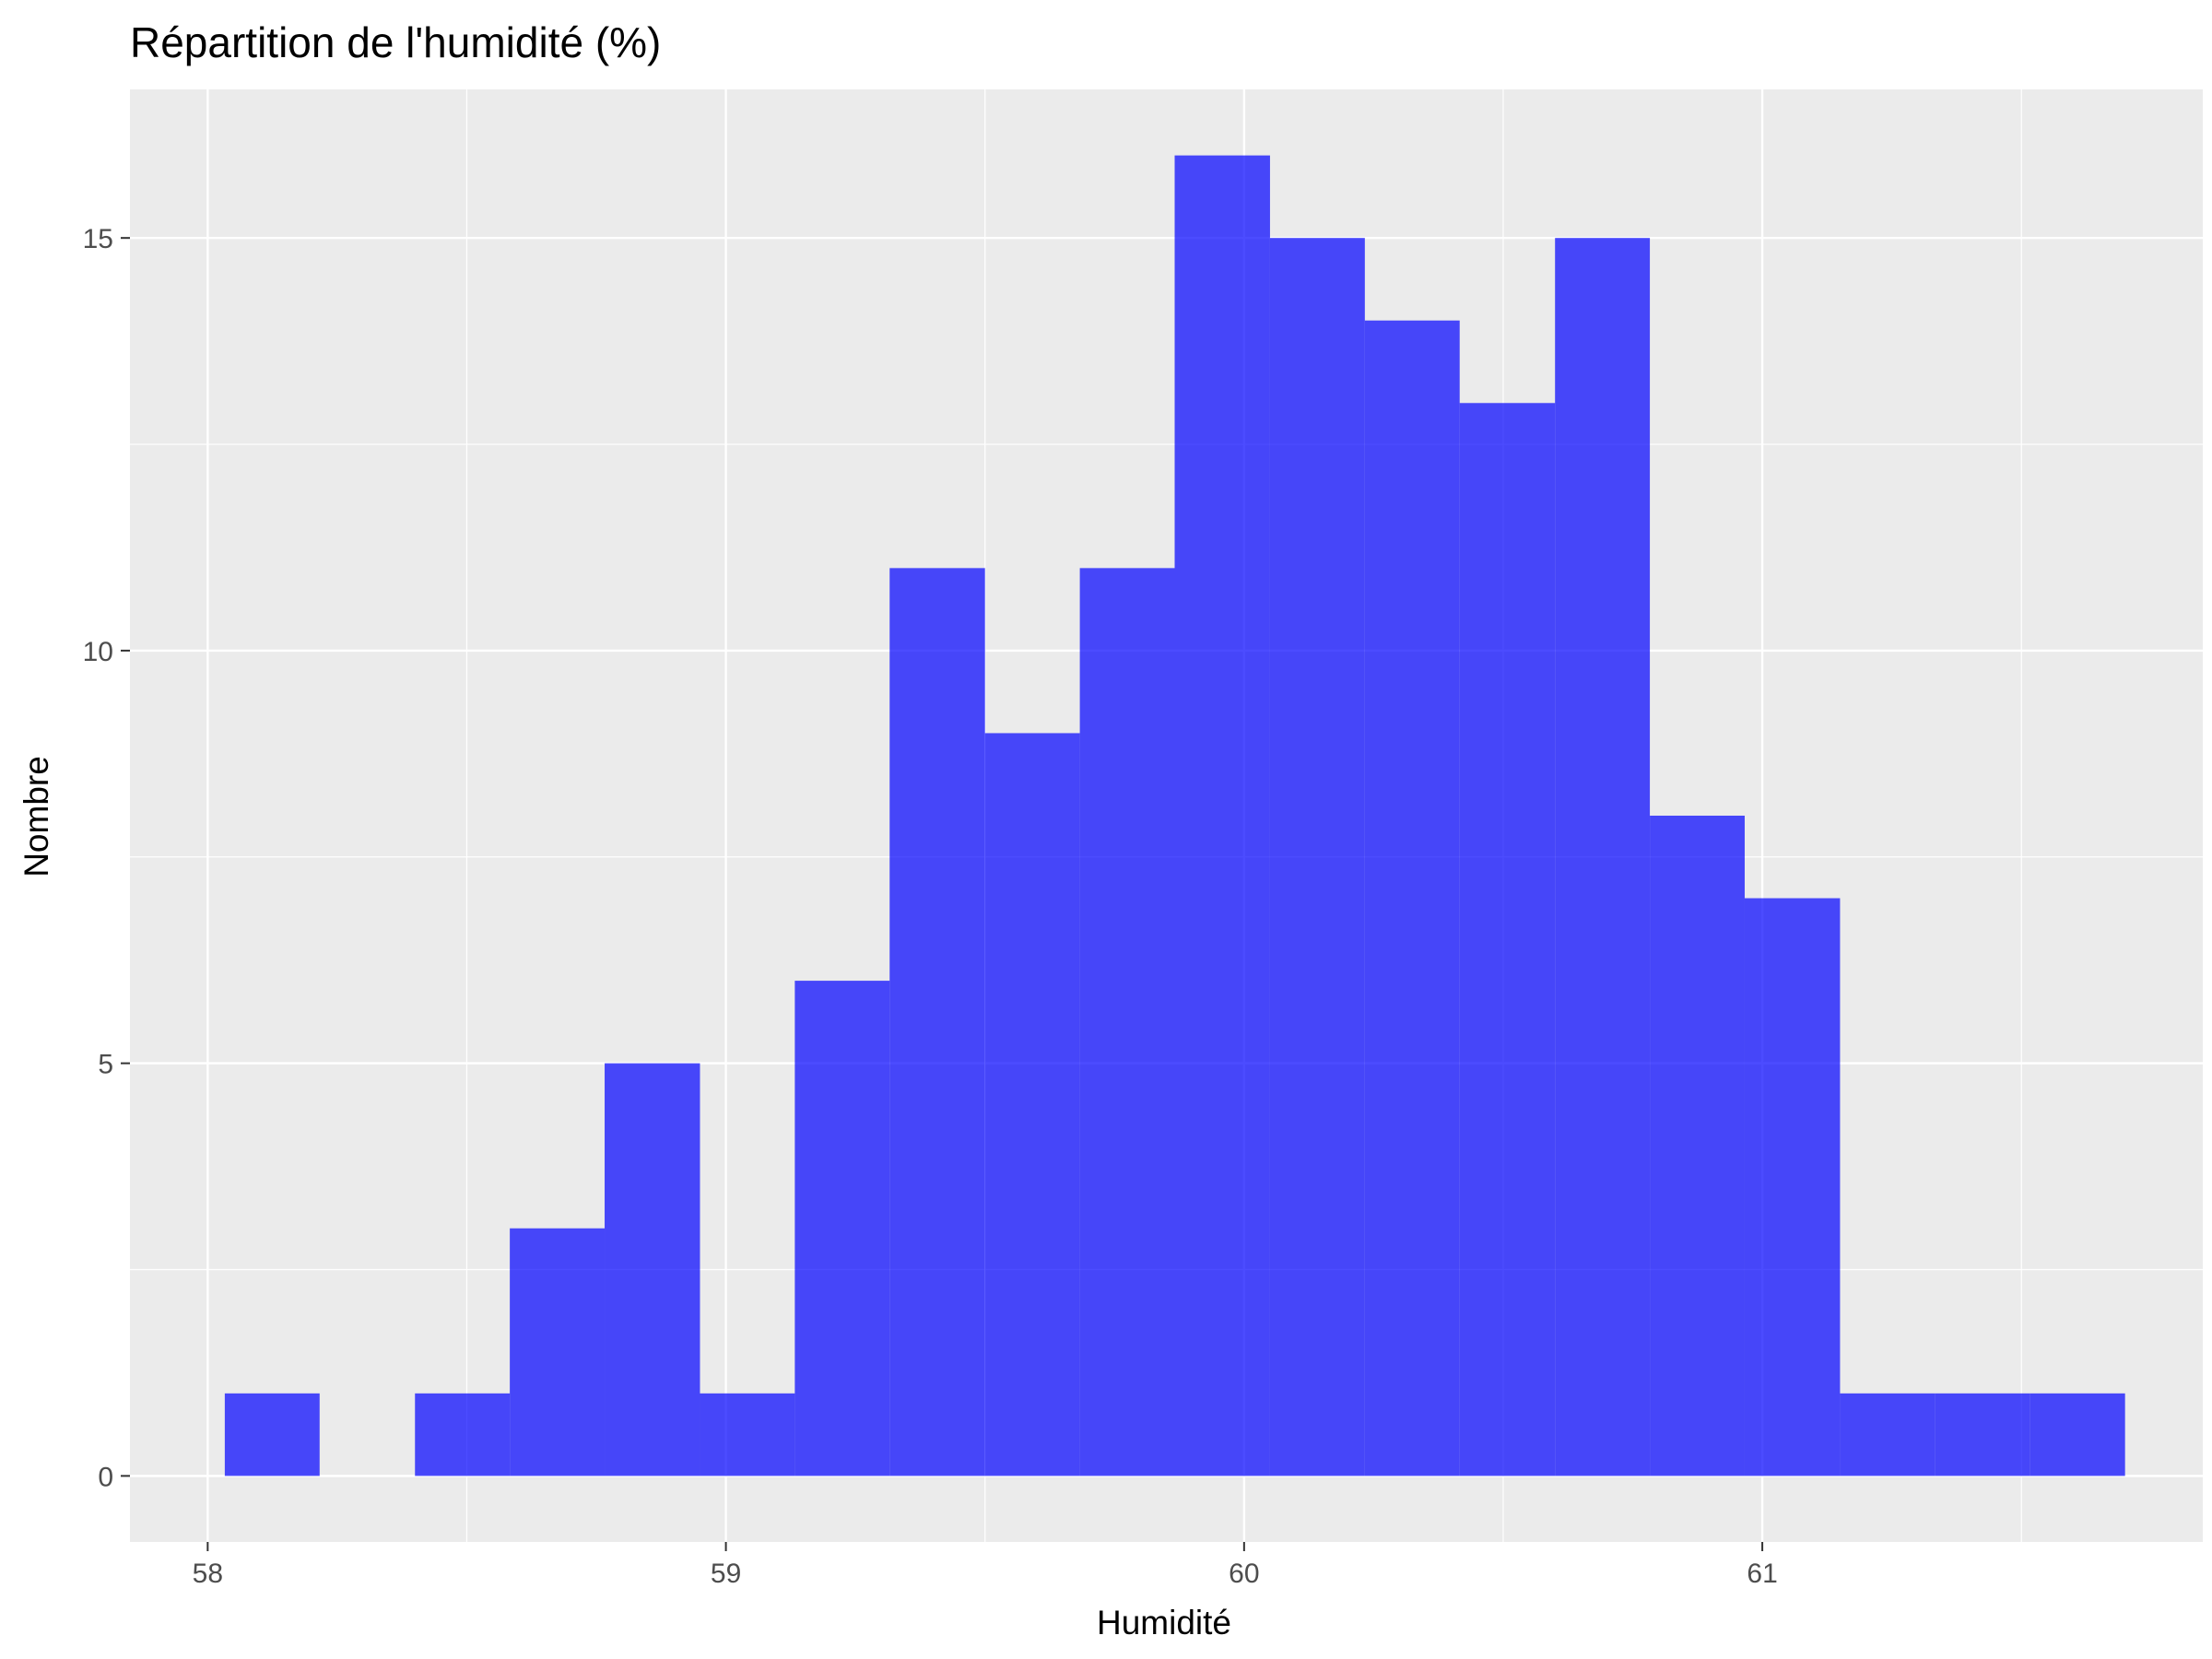 Image resolution: width=2212 pixels, height=1659 pixels. Describe the element at coordinates (726, 1574) in the screenshot. I see `x-tick-label: 59` at that location.